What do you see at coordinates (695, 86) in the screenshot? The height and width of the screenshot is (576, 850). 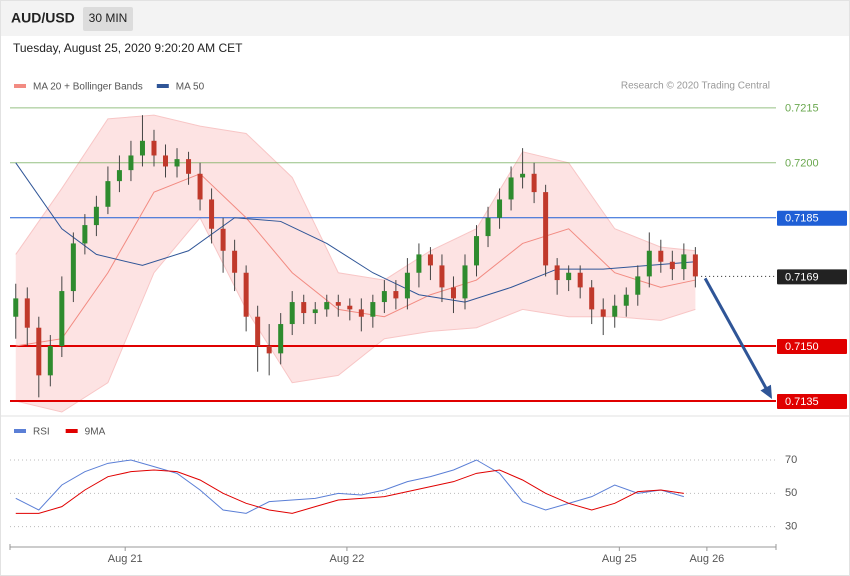 I see `source: Research © 2020 Trading Central` at bounding box center [695, 86].